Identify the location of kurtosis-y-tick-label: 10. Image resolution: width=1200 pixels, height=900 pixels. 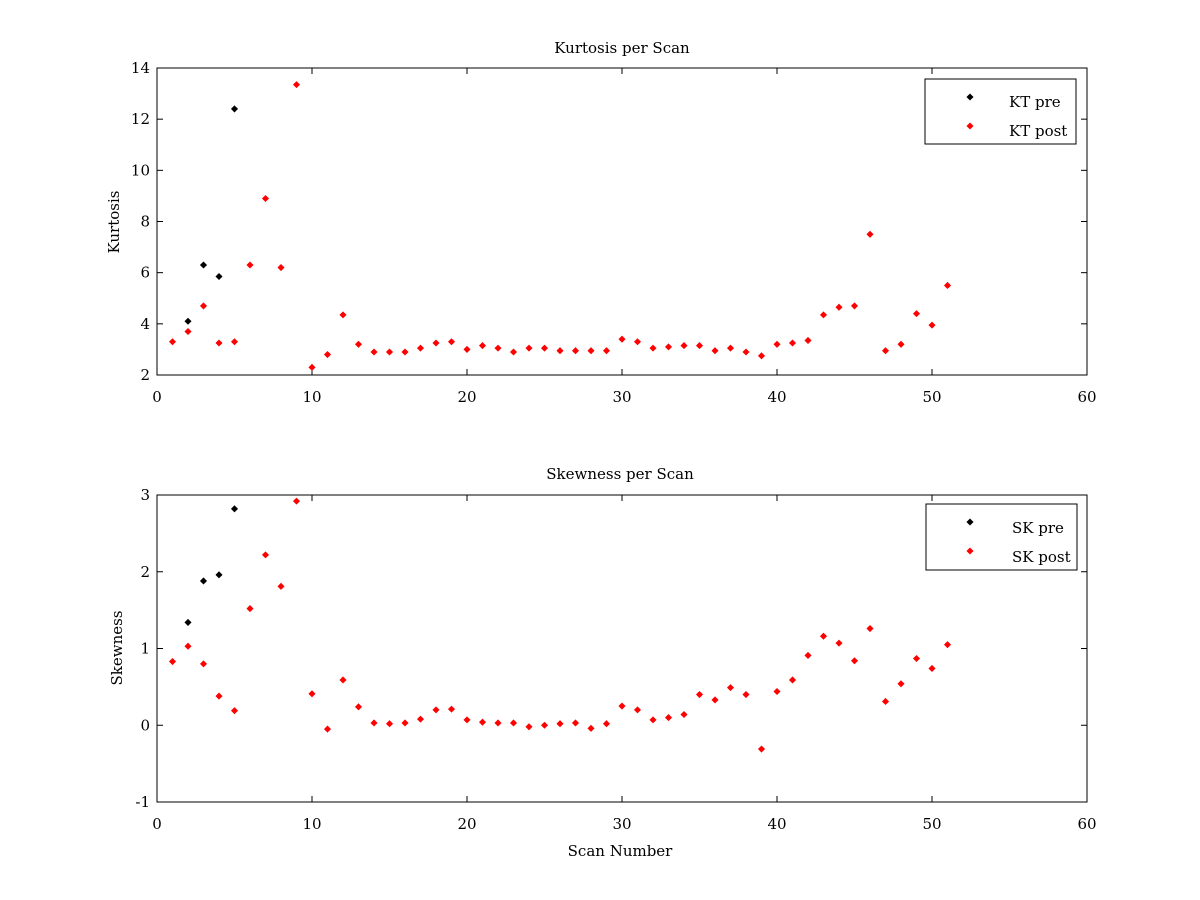
(140, 170).